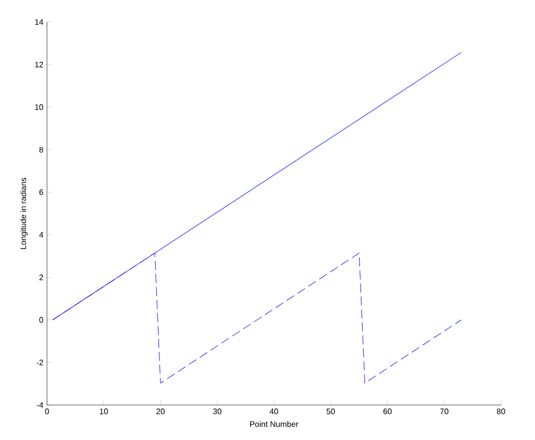 The width and height of the screenshot is (535, 440). I want to click on y-tick-label: 2, so click(41, 277).